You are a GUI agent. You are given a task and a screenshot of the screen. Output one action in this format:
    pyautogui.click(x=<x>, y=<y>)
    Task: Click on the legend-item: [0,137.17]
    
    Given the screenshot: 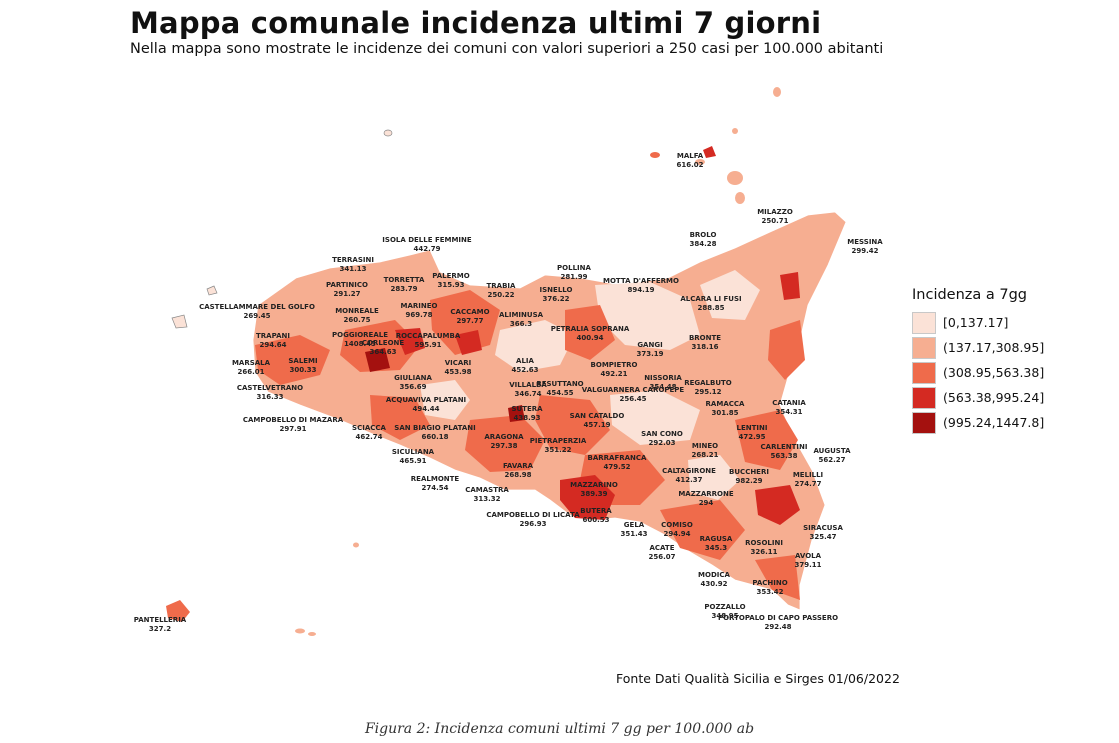 What is the action you would take?
    pyautogui.click(x=978, y=322)
    